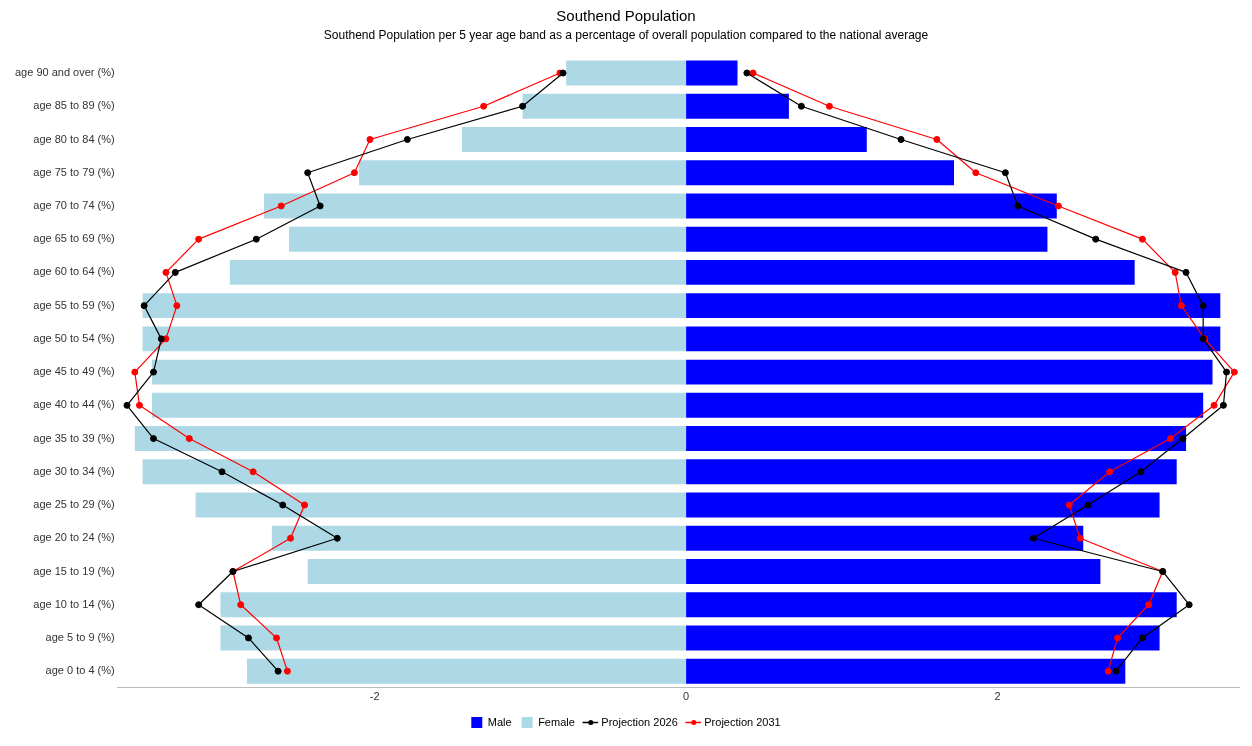  Describe the element at coordinates (74, 504) in the screenshot. I see `y-tick-label: age 25 to 29 (%)` at that location.